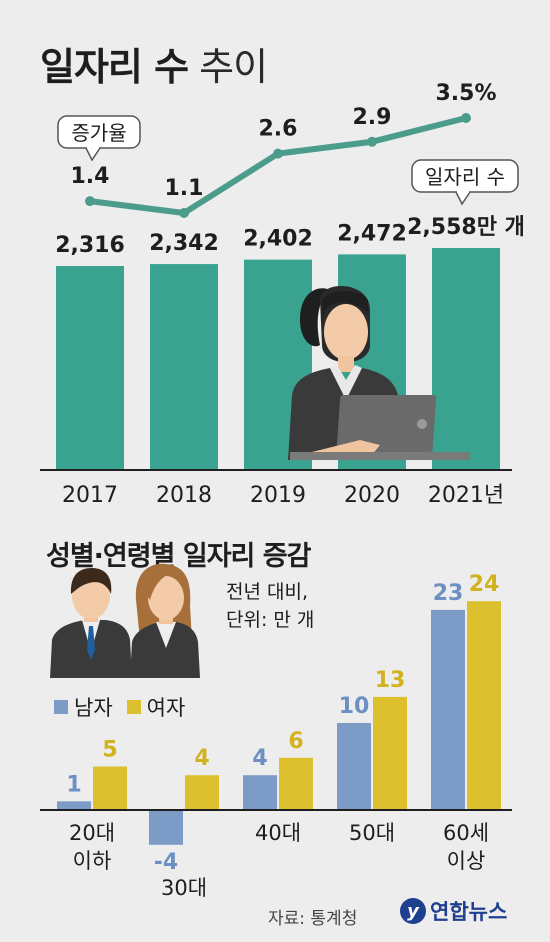 The image size is (550, 942). Describe the element at coordinates (413, 911) in the screenshot. I see `brand-logo-icon: y` at that location.